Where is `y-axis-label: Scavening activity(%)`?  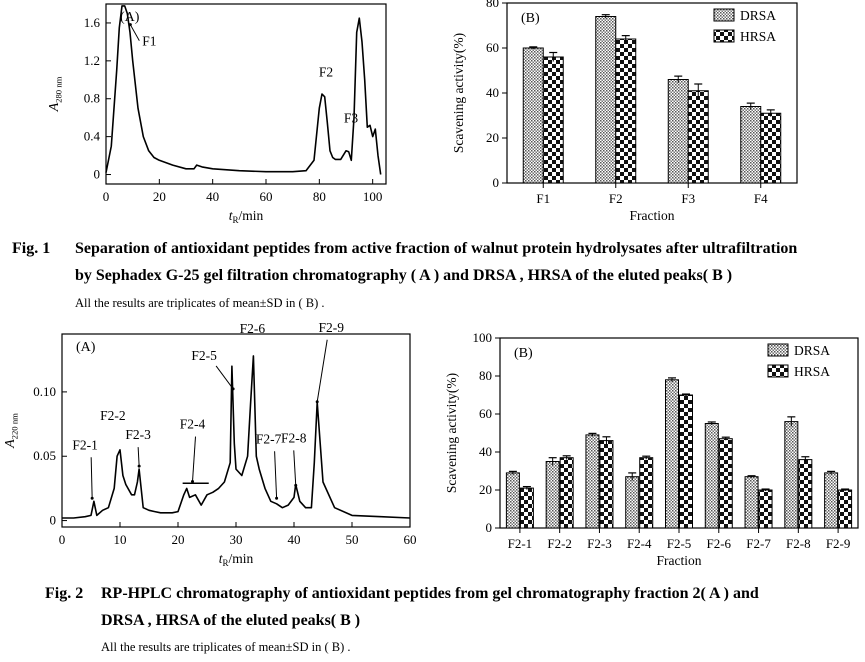
y-axis-label: Scavening activity(%) is located at coordinates (458, 93).